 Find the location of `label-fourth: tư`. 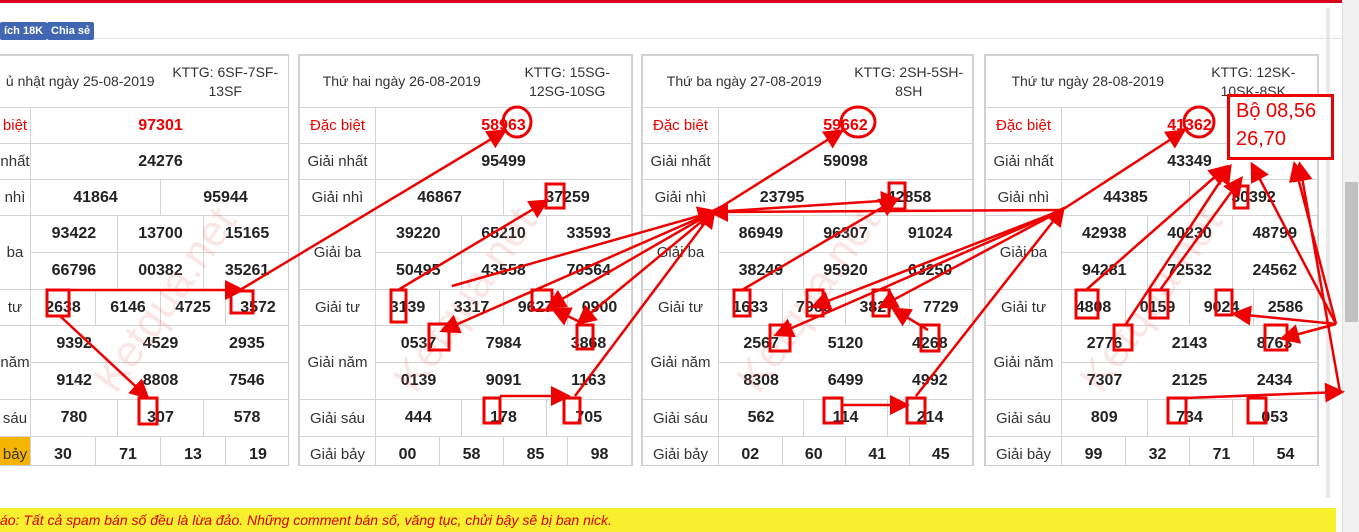

label-fourth: tư is located at coordinates (15, 307).